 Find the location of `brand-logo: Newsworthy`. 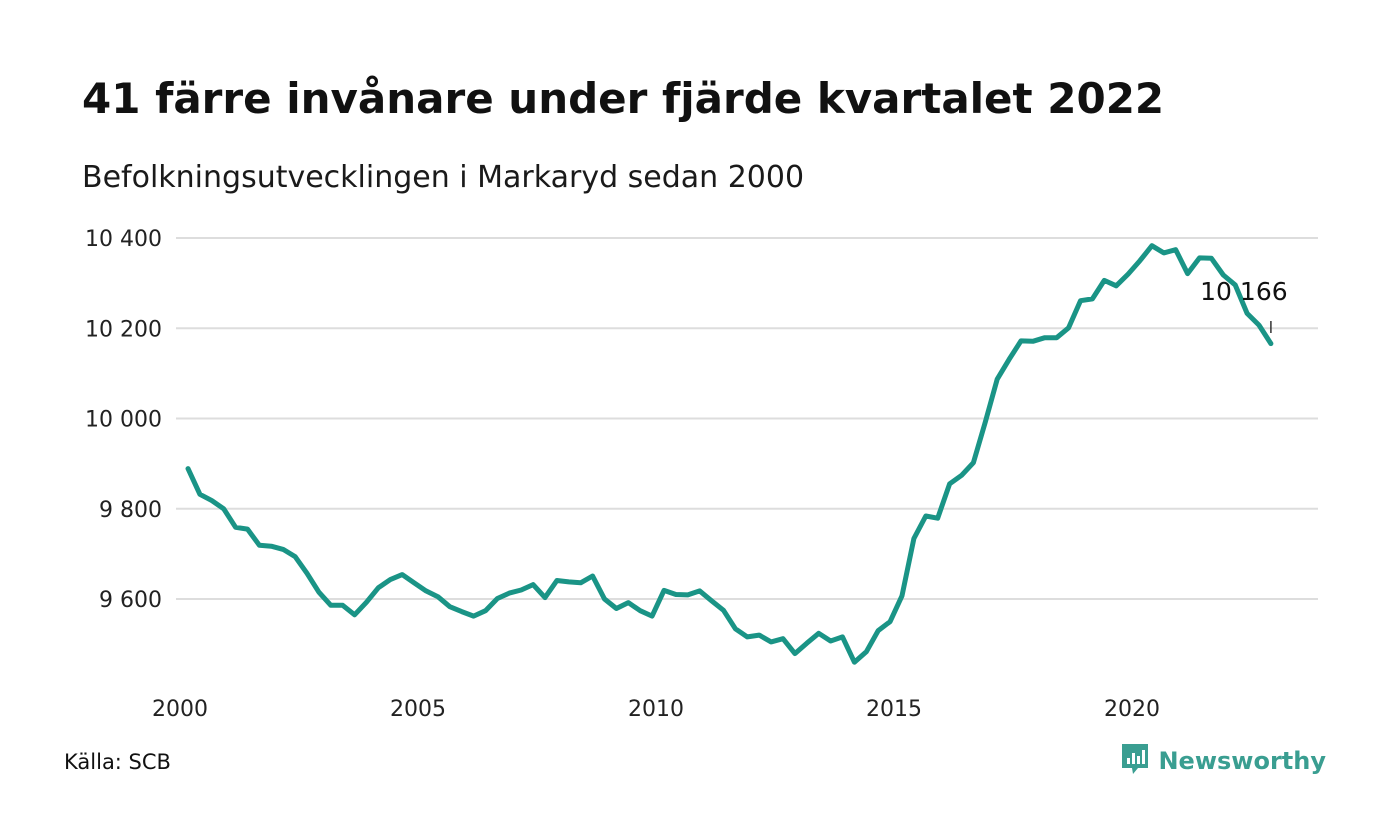

brand-logo: Newsworthy is located at coordinates (1223, 761).